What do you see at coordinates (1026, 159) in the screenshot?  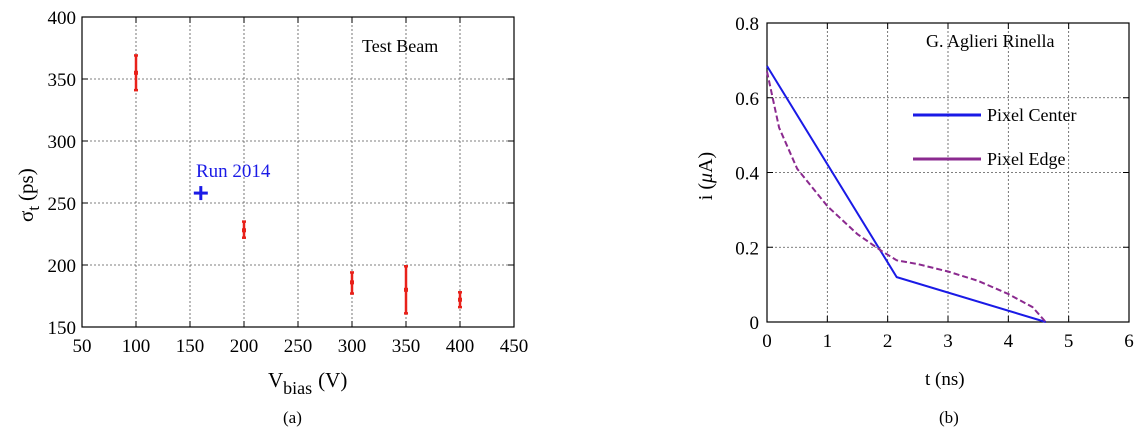 I see `legend-label-pixel-edge: Pixel Edge` at bounding box center [1026, 159].